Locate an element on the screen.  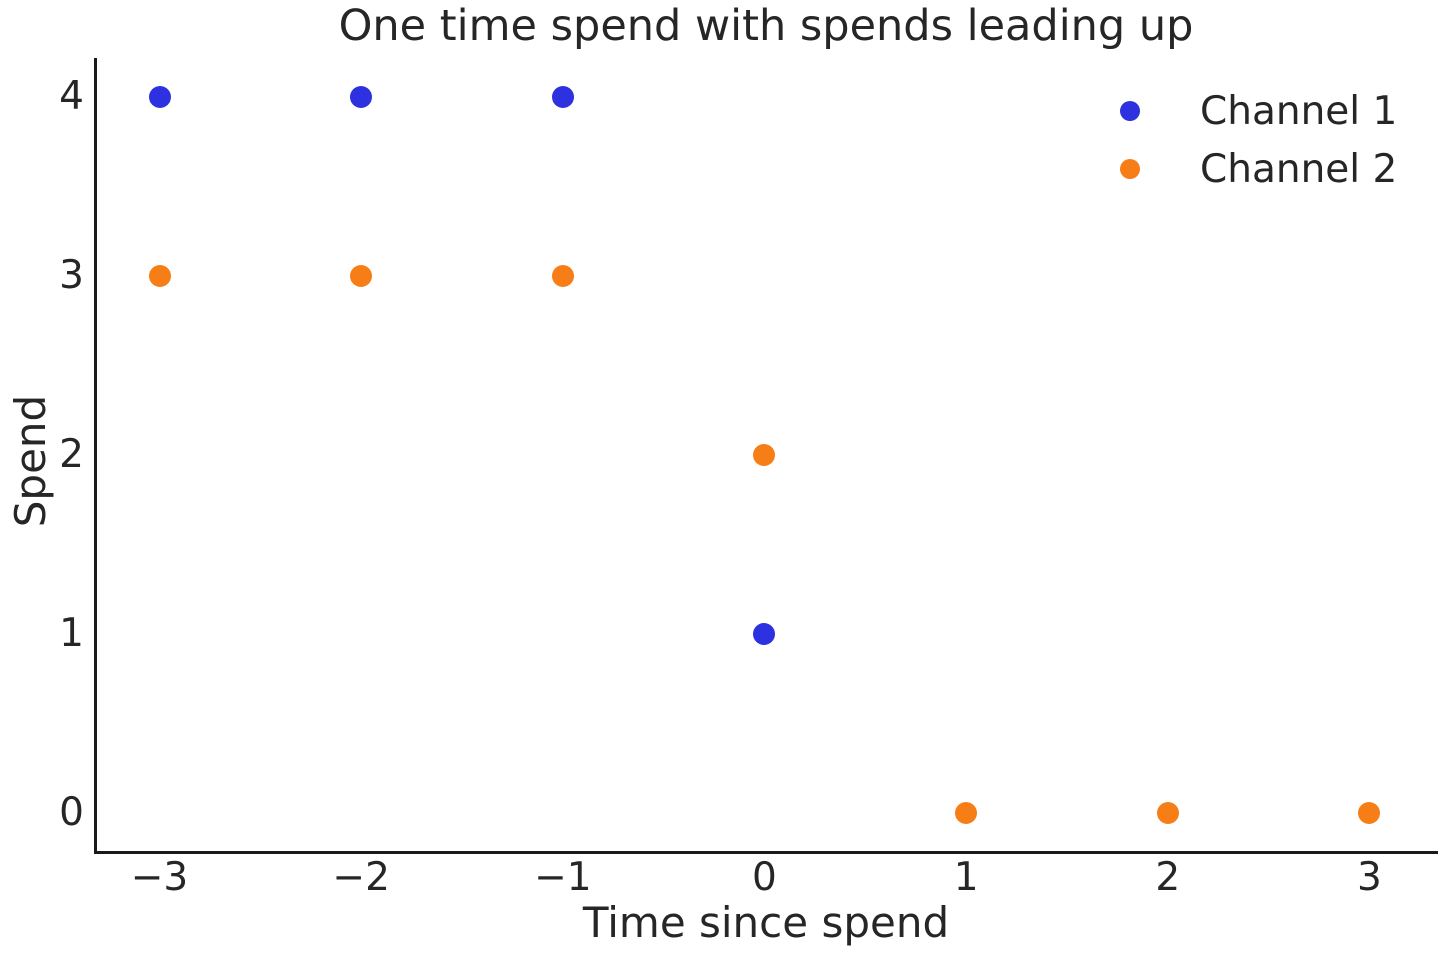
legend-label: Channel 1 is located at coordinates (1299, 111).